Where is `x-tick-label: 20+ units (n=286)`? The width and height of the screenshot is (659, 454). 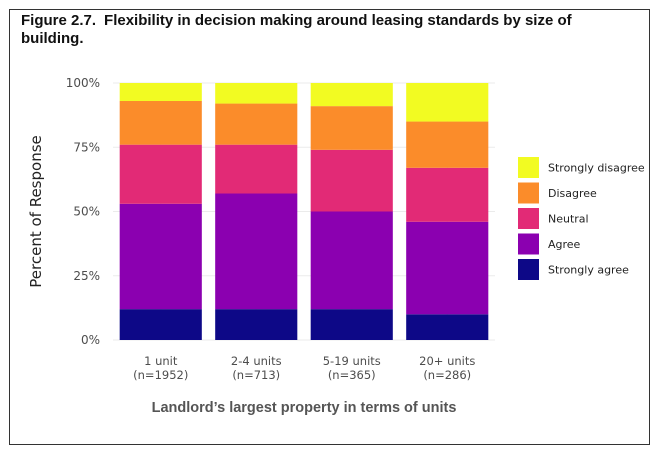
x-tick-label: 20+ units (n=286) is located at coordinates (447, 368).